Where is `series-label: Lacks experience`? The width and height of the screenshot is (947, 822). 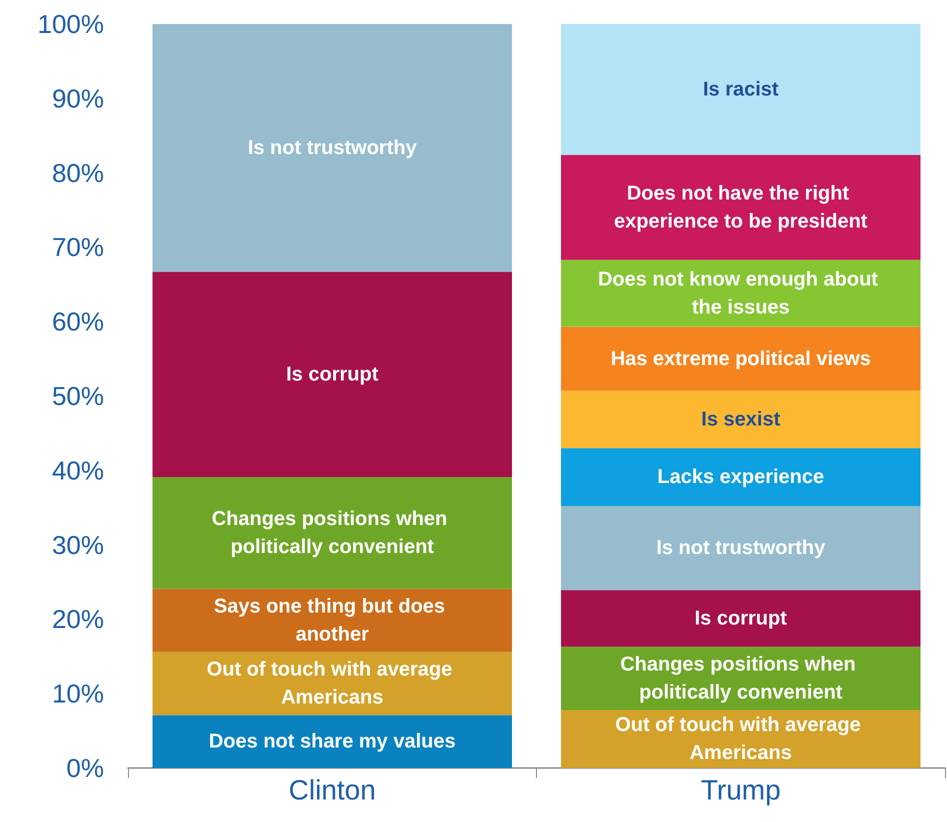 series-label: Lacks experience is located at coordinates (740, 477).